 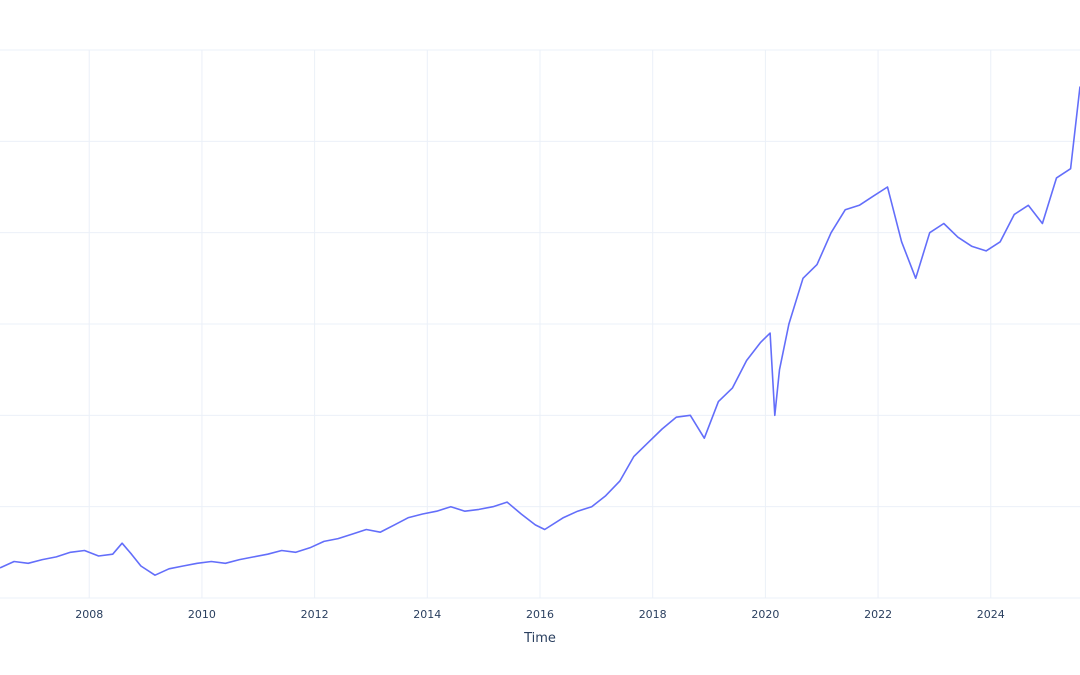 I want to click on x-tick-labels: 2008 2010 2012 2014 2016 2018 2020 2022 2024, so click(x=540, y=614).